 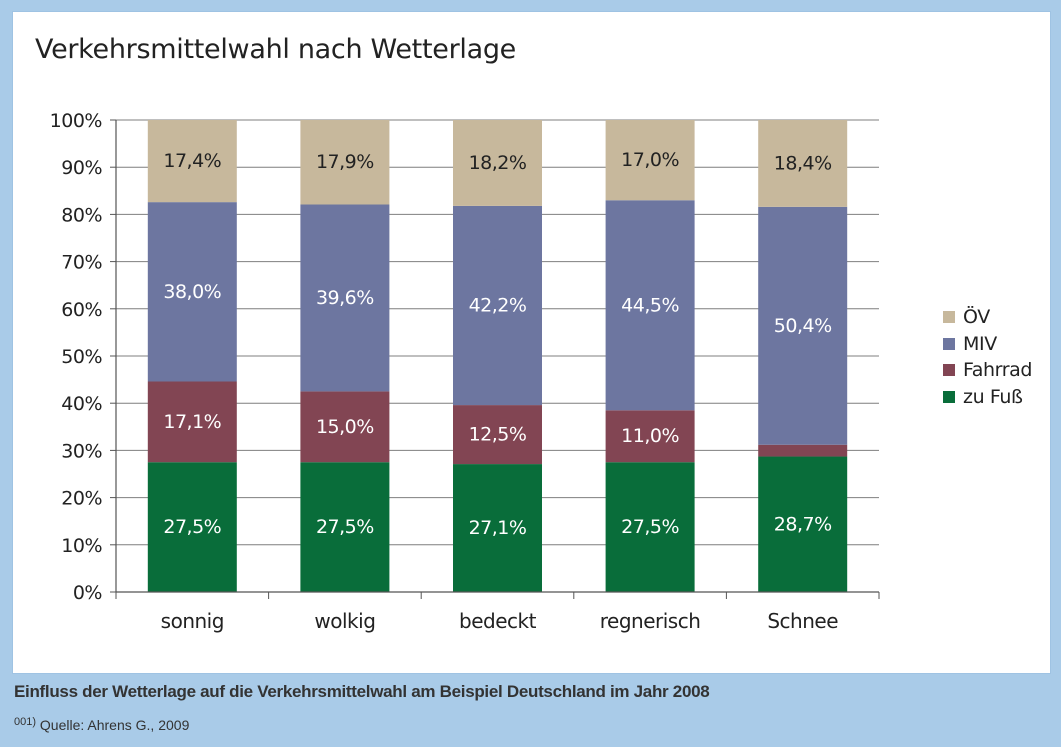 I want to click on legend-item: ÖV, so click(x=987, y=317).